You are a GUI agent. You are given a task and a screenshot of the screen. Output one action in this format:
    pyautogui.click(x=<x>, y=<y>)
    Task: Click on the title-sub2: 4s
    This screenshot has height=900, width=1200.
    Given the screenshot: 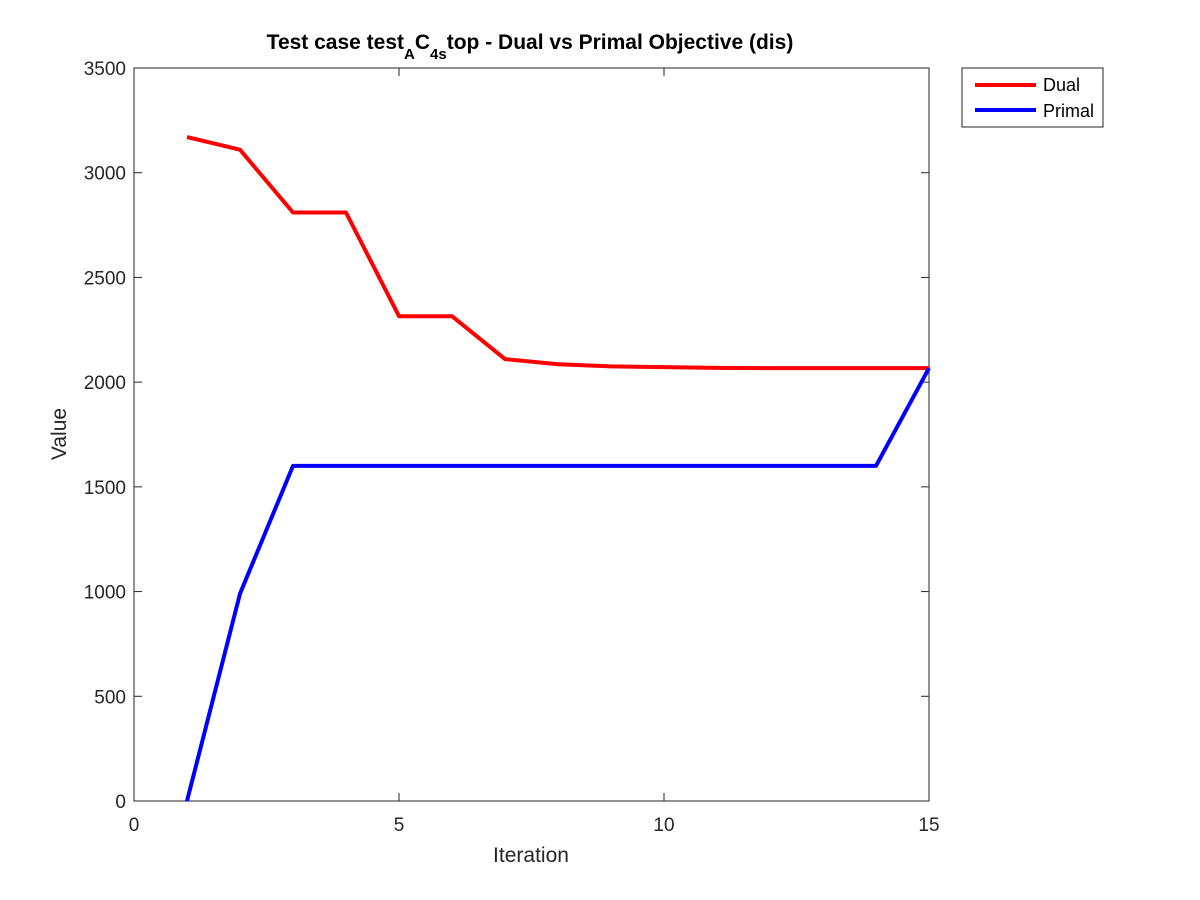 What is the action you would take?
    pyautogui.click(x=438, y=54)
    